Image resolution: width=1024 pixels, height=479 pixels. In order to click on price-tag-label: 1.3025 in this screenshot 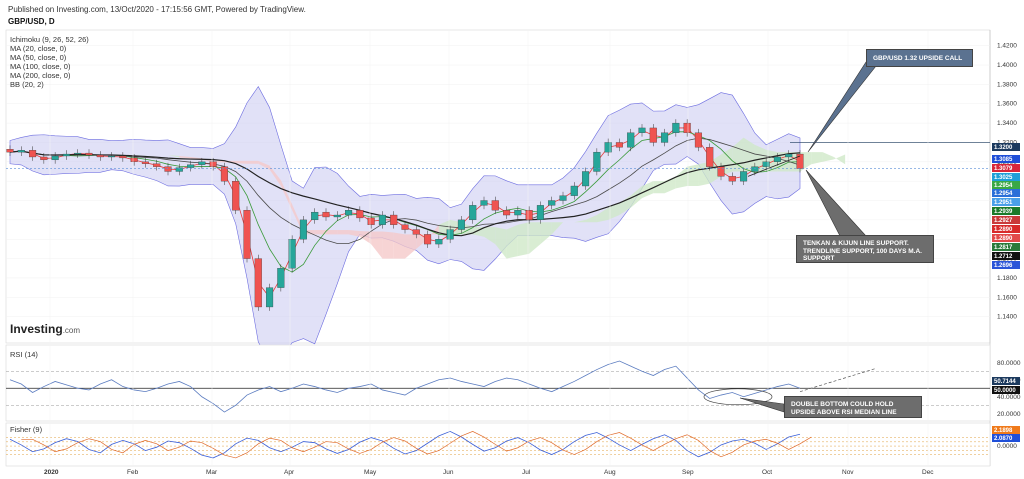, I will do `click(1003, 178)`.